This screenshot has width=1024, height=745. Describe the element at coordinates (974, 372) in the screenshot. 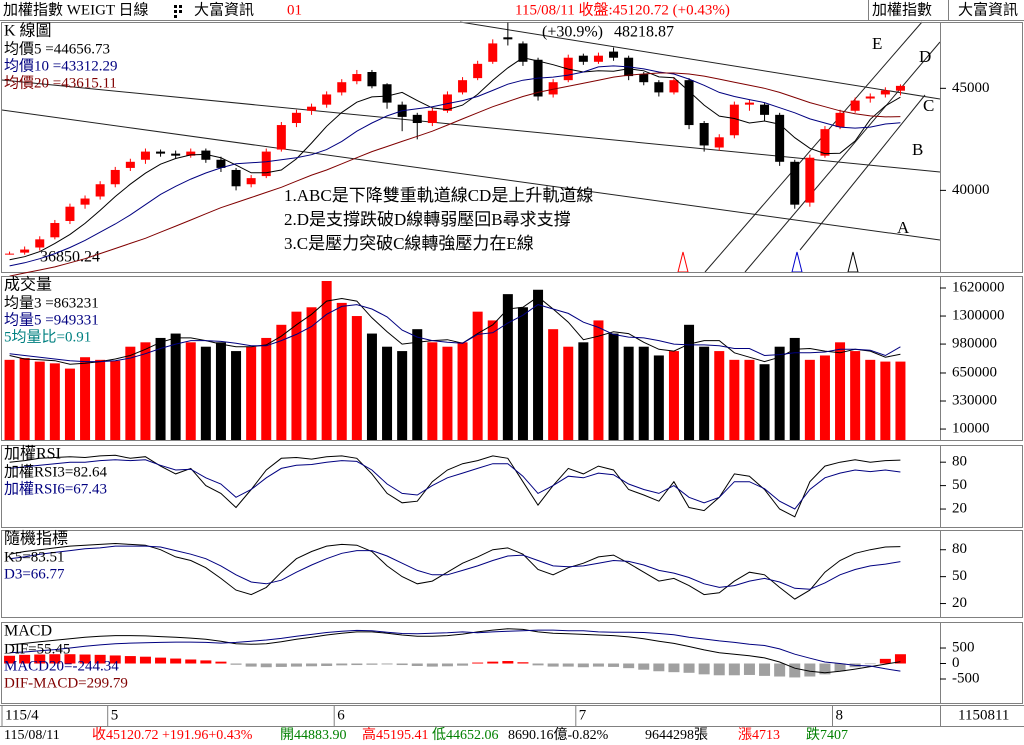

I see `y-tick-label: 650000` at that location.